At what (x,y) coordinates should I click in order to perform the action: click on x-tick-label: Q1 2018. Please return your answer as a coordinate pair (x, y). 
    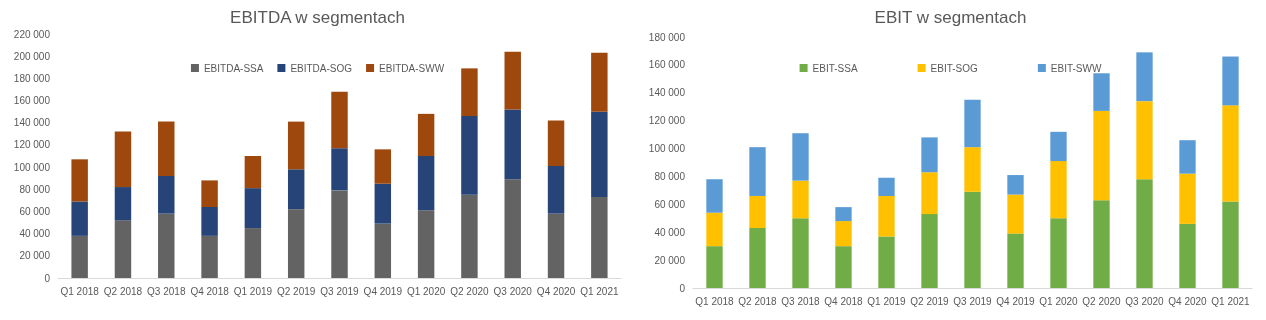
    Looking at the image, I should click on (80, 291).